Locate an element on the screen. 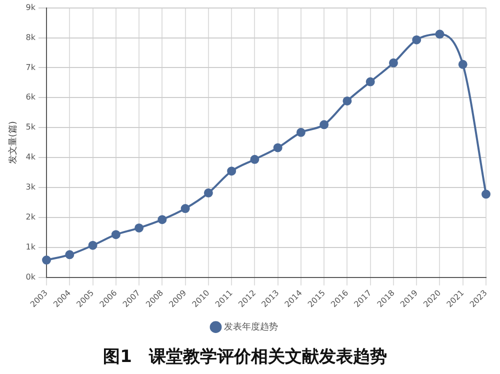  y-tick-label: 6k is located at coordinates (31, 97).